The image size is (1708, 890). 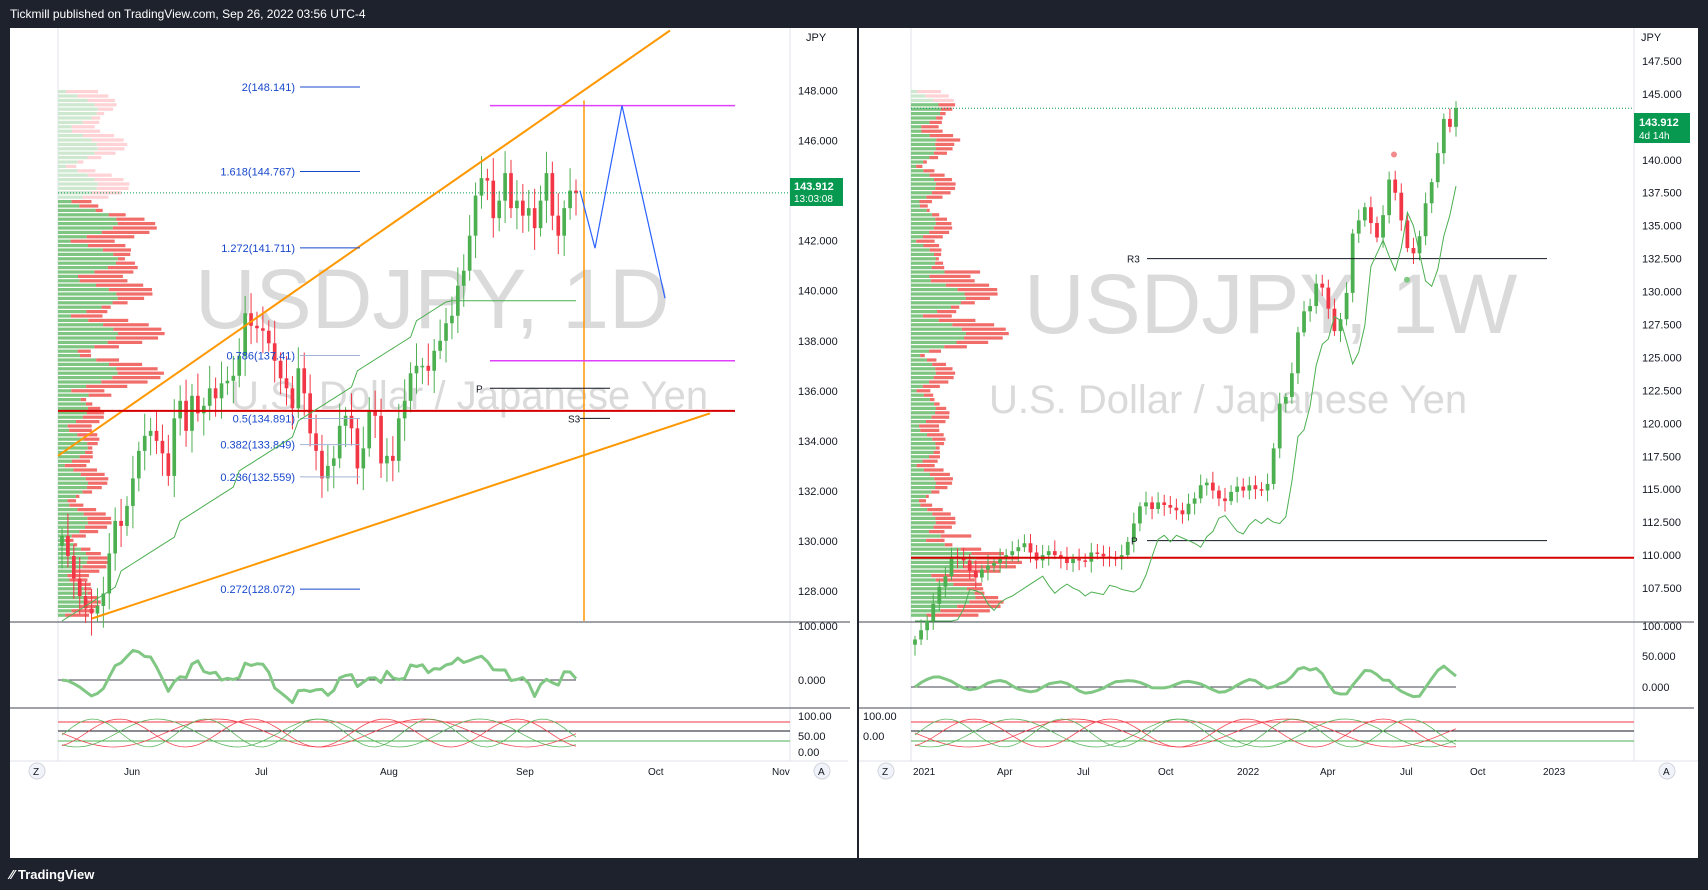 What do you see at coordinates (1661, 523) in the screenshot?
I see `right-price-tick-13: 112.500` at bounding box center [1661, 523].